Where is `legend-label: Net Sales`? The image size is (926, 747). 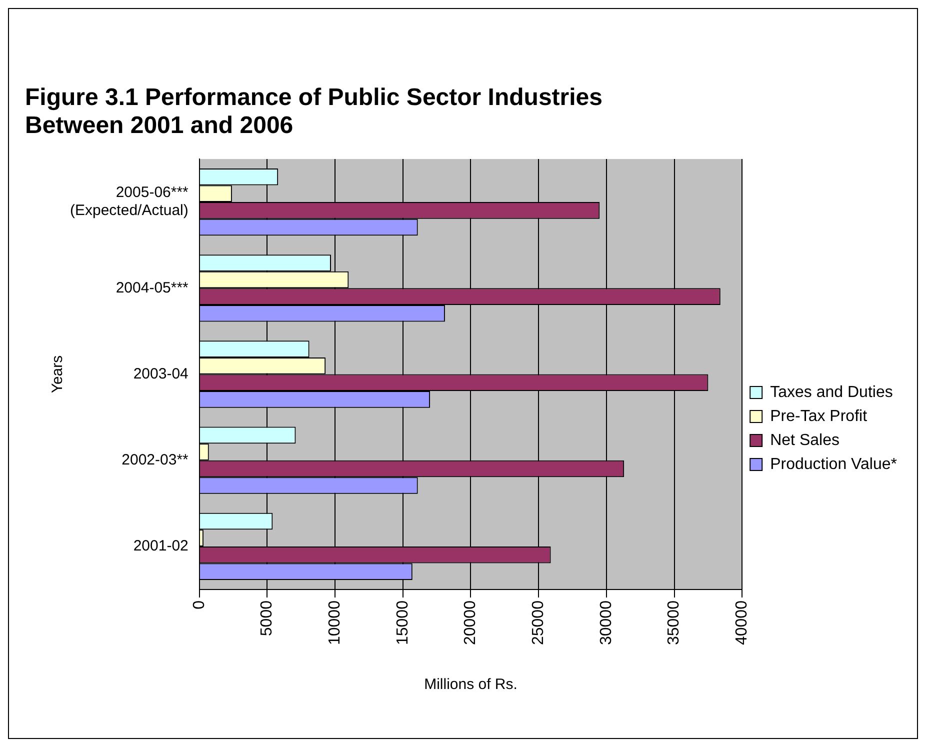 legend-label: Net Sales is located at coordinates (805, 440).